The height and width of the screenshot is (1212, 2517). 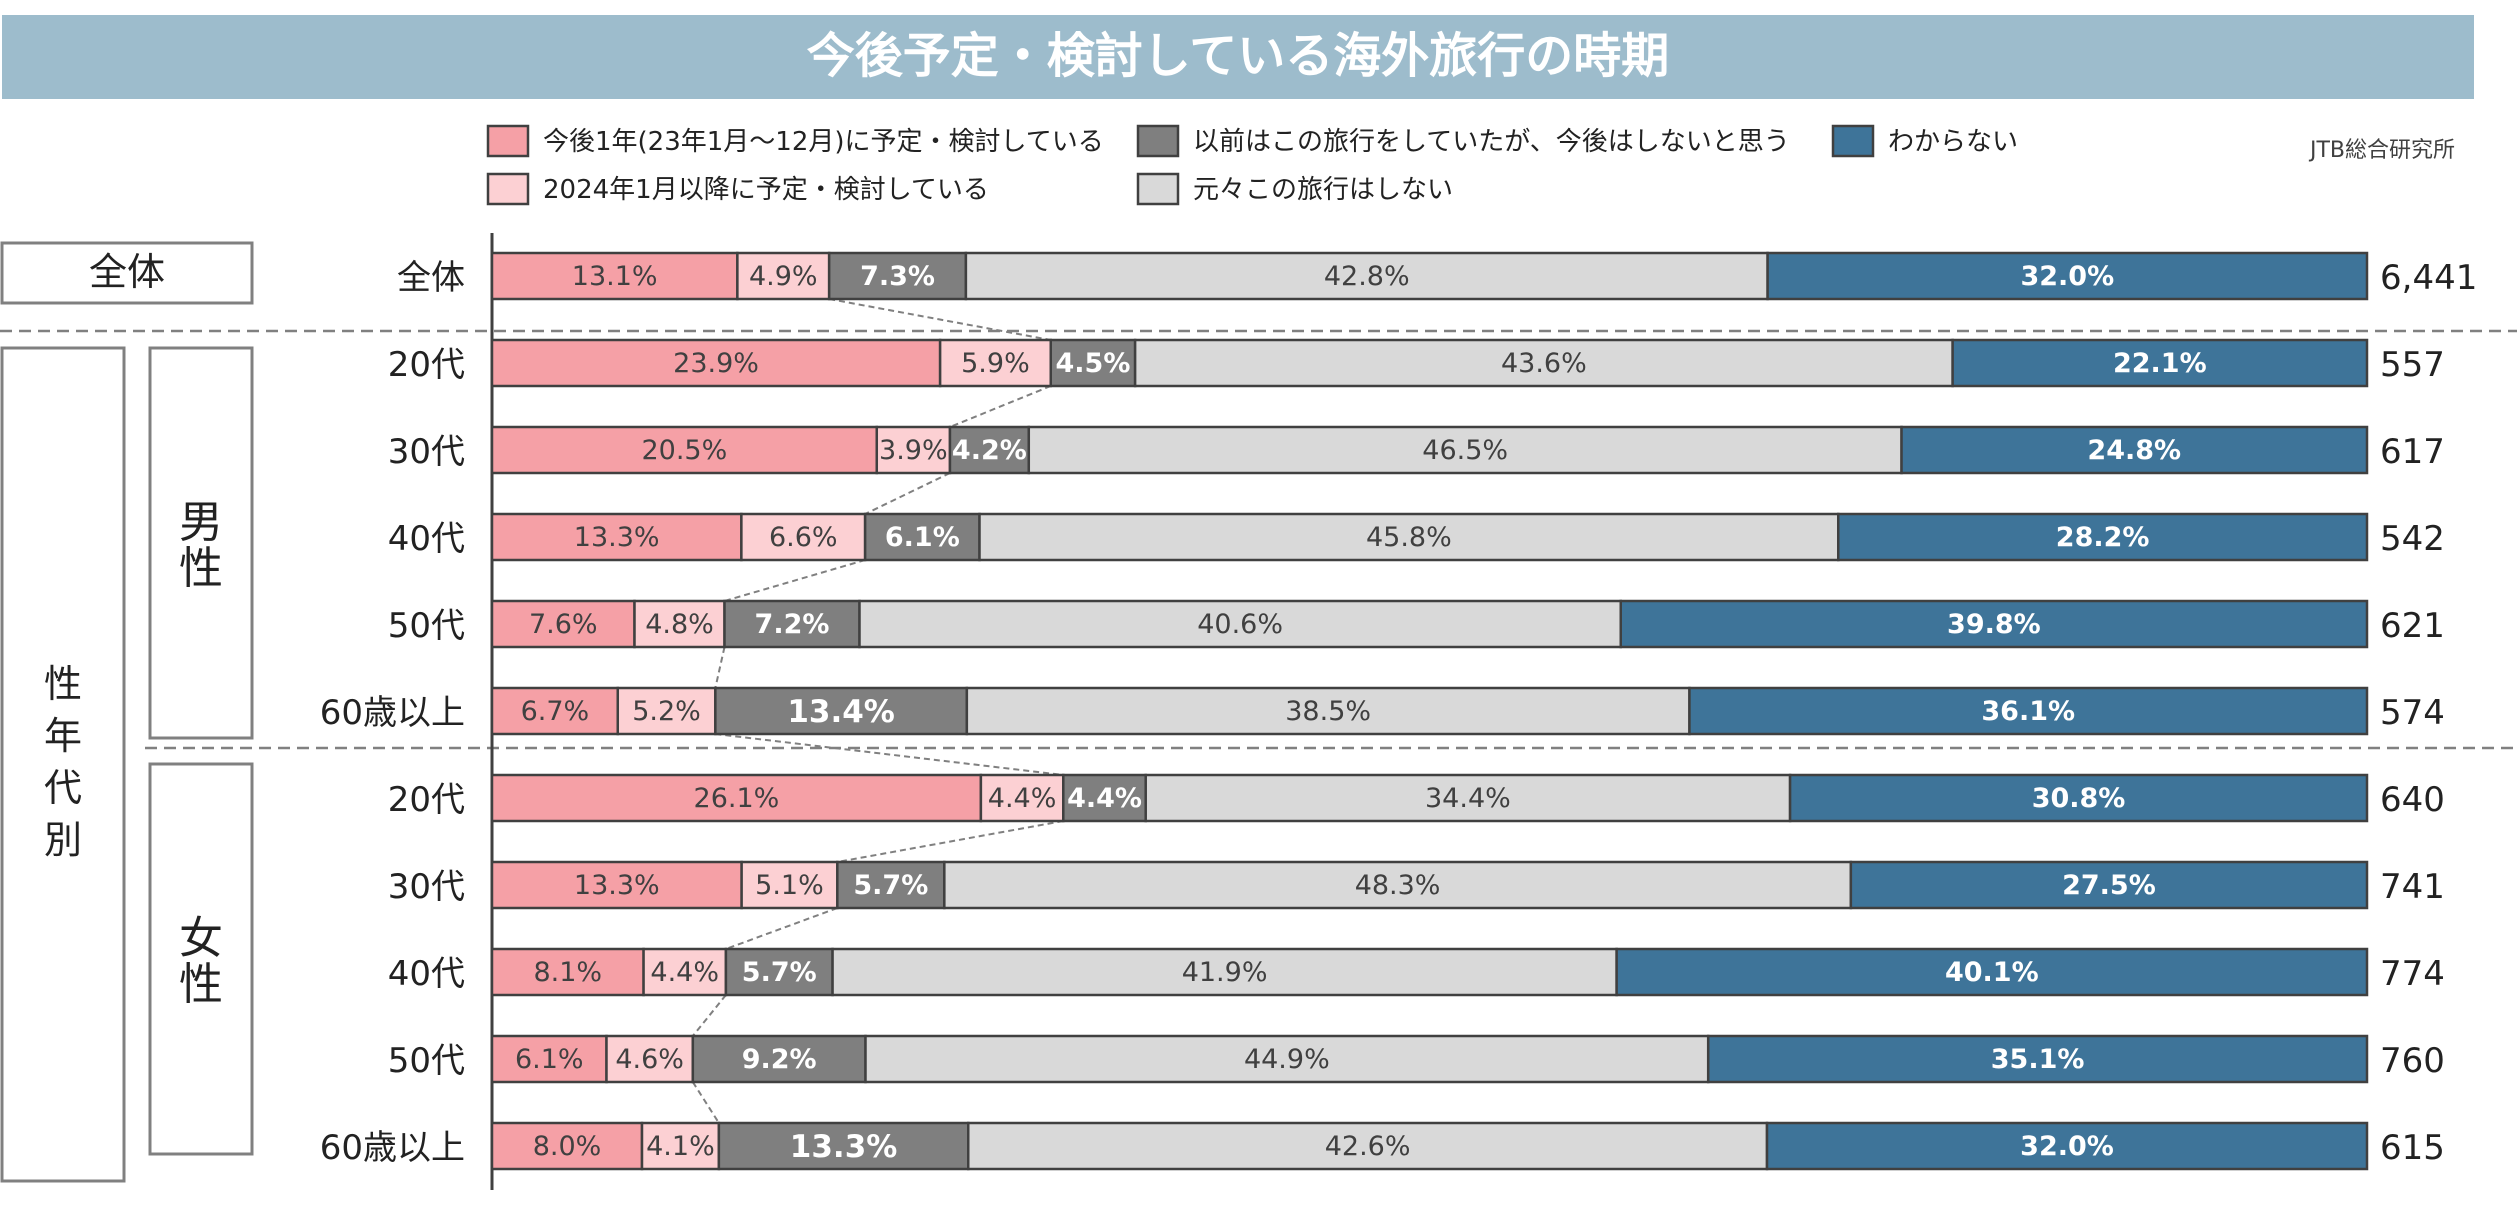 I want to click on source-label: JTB総合研究所, so click(x=2381, y=150).